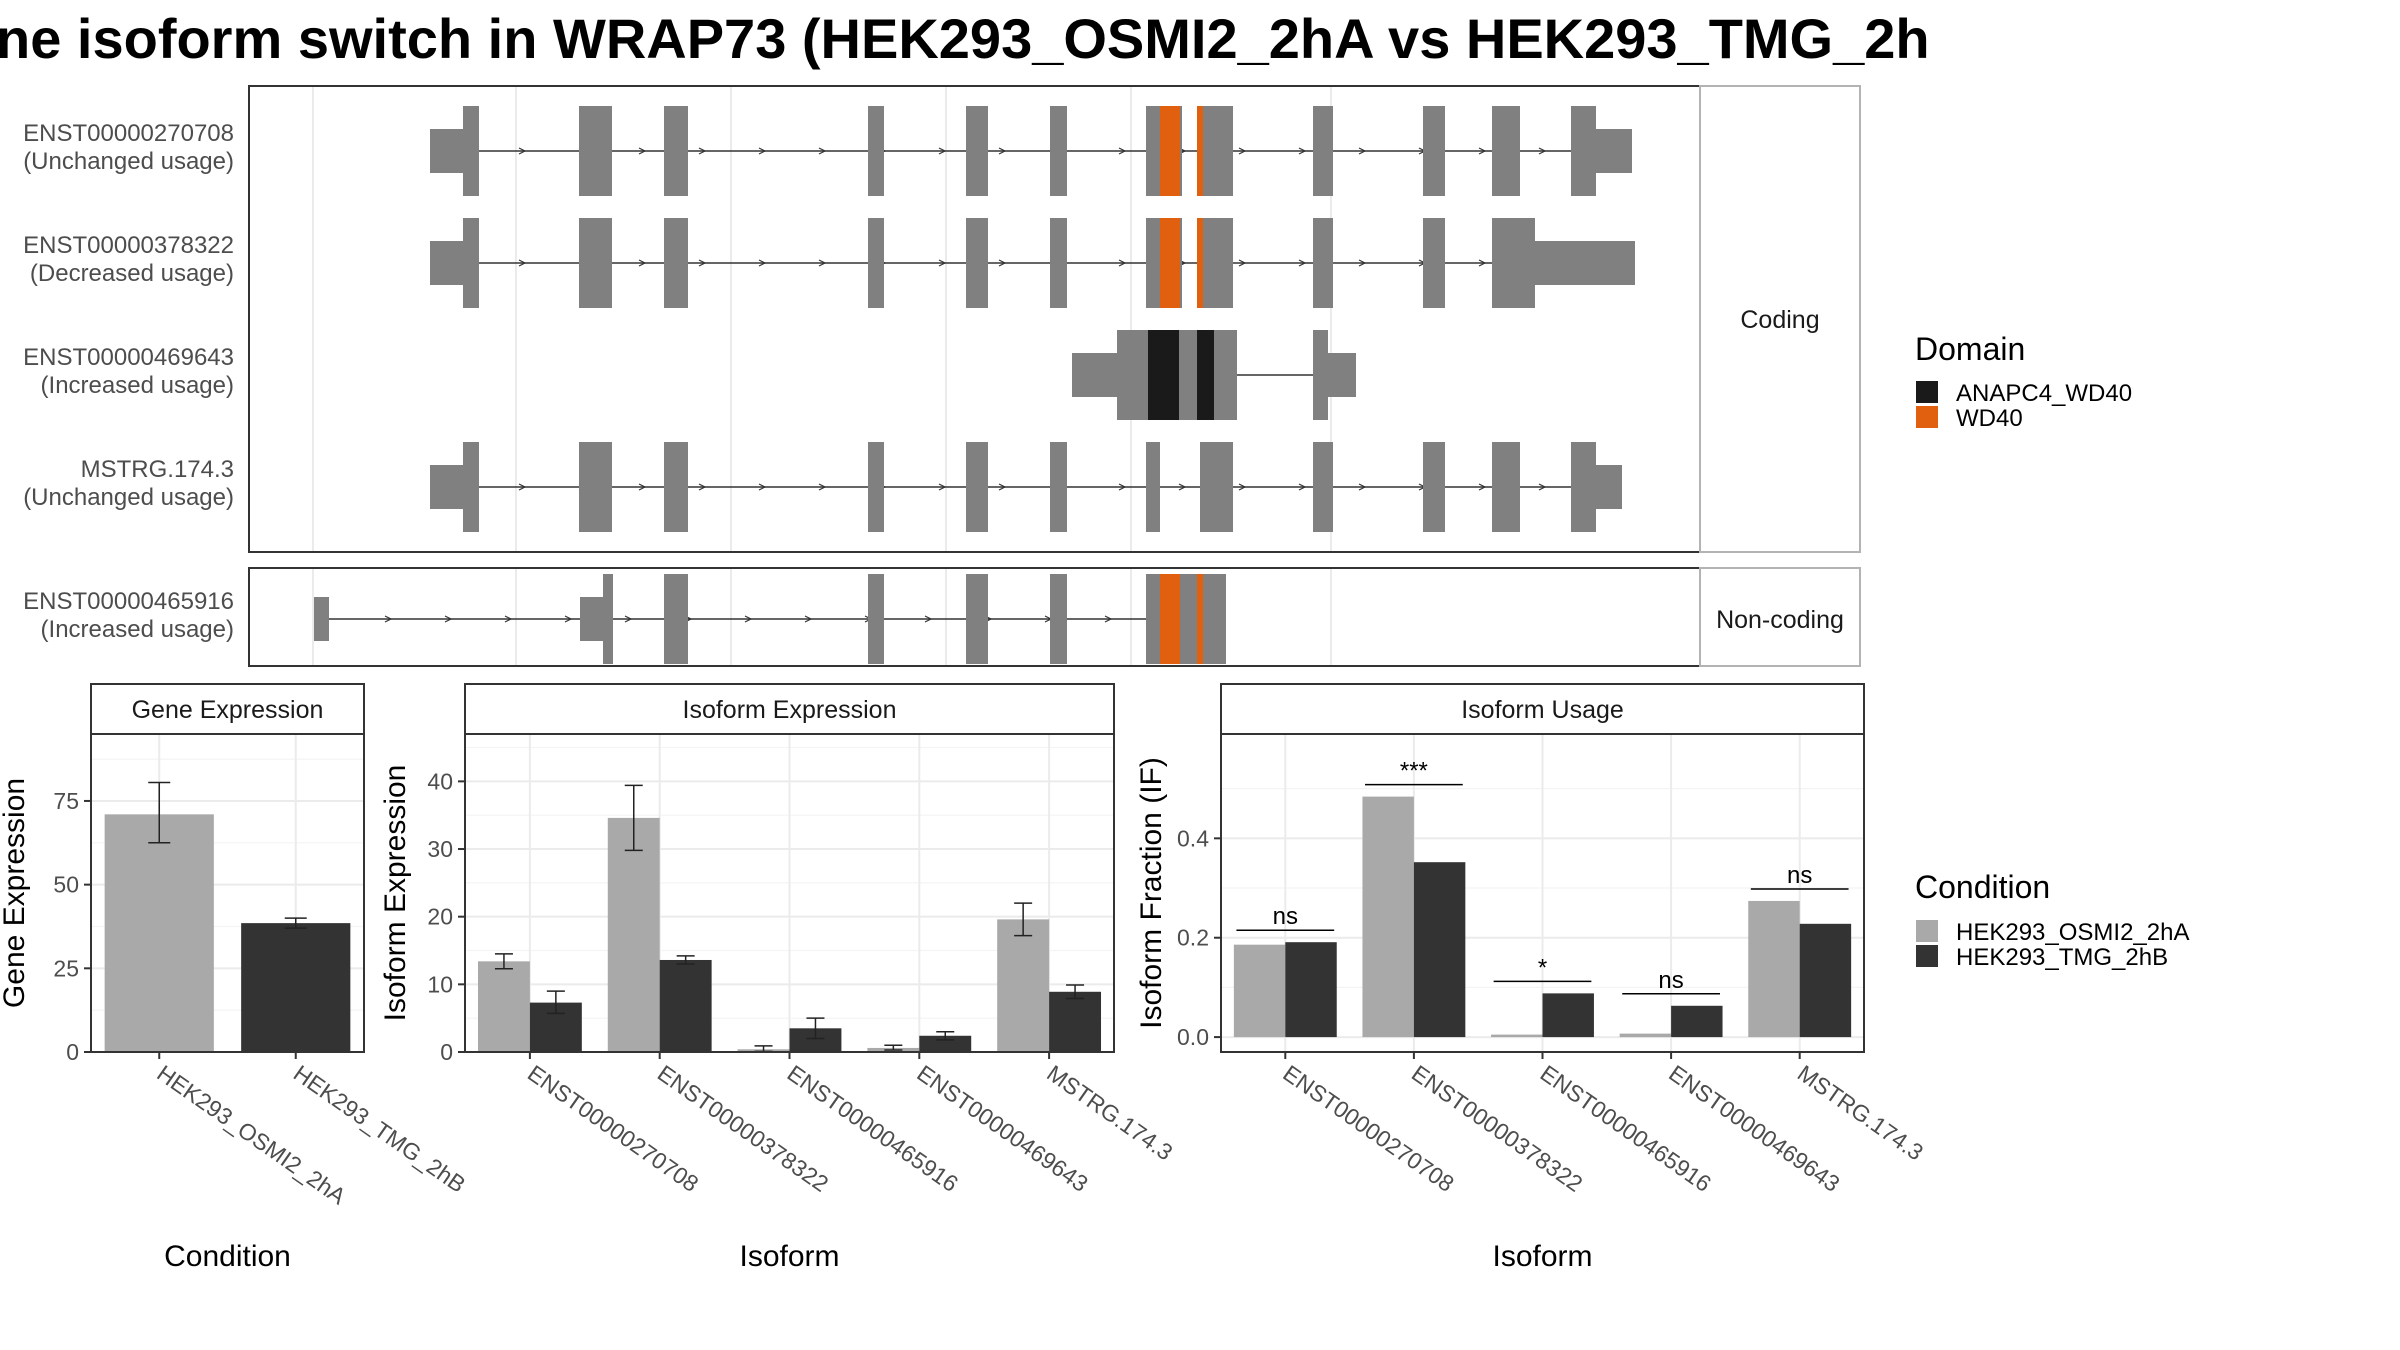 Image resolution: width=2400 pixels, height=1350 pixels. What do you see at coordinates (1780, 620) in the screenshot?
I see `non-coding-group-label: Non-coding` at bounding box center [1780, 620].